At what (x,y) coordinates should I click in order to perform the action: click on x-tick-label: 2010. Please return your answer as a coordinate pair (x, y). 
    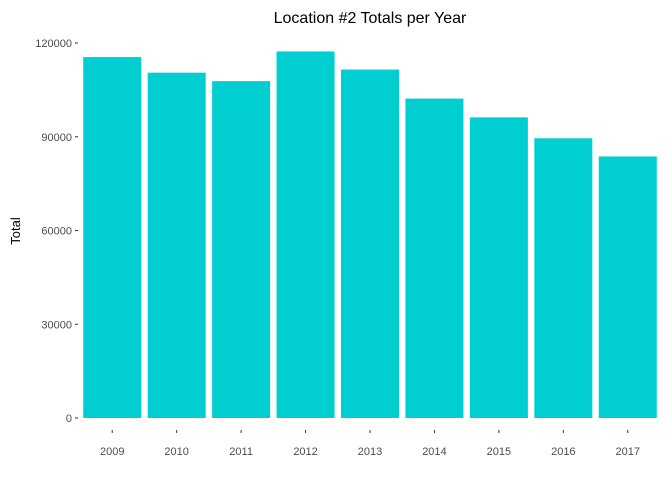
    Looking at the image, I should click on (176, 452).